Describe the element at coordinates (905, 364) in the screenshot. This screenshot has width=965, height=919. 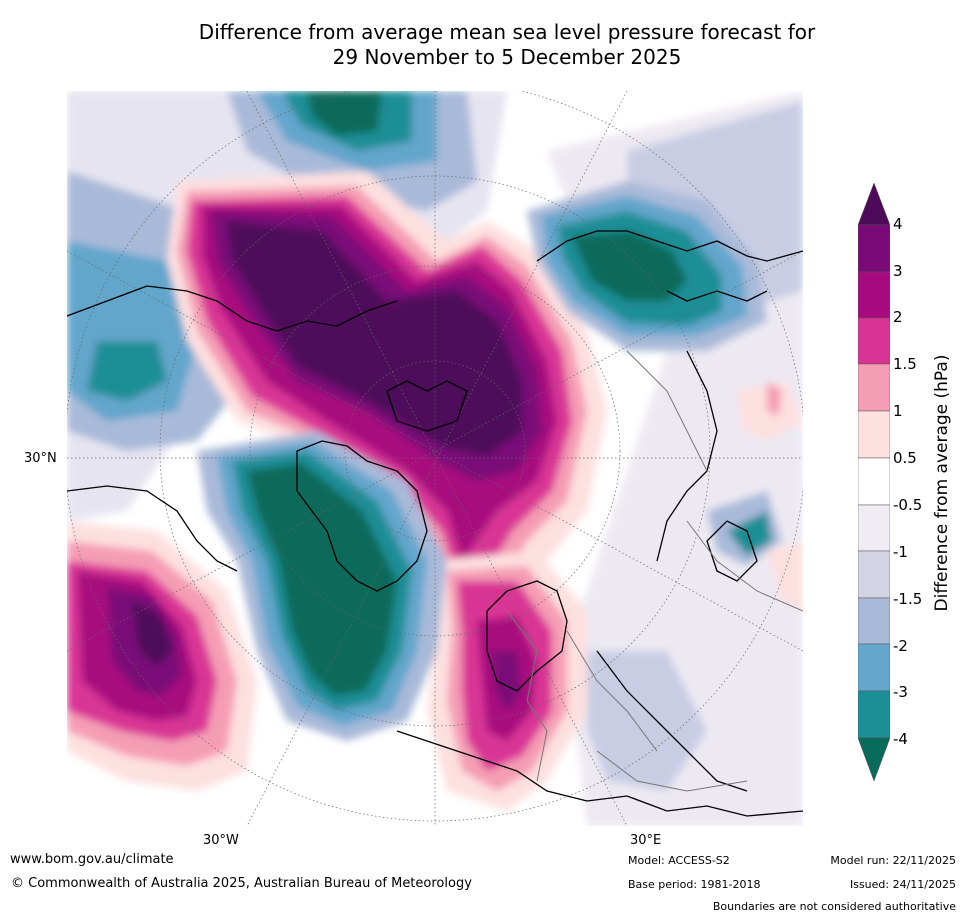
I see `colorbar-tick: 1.5` at that location.